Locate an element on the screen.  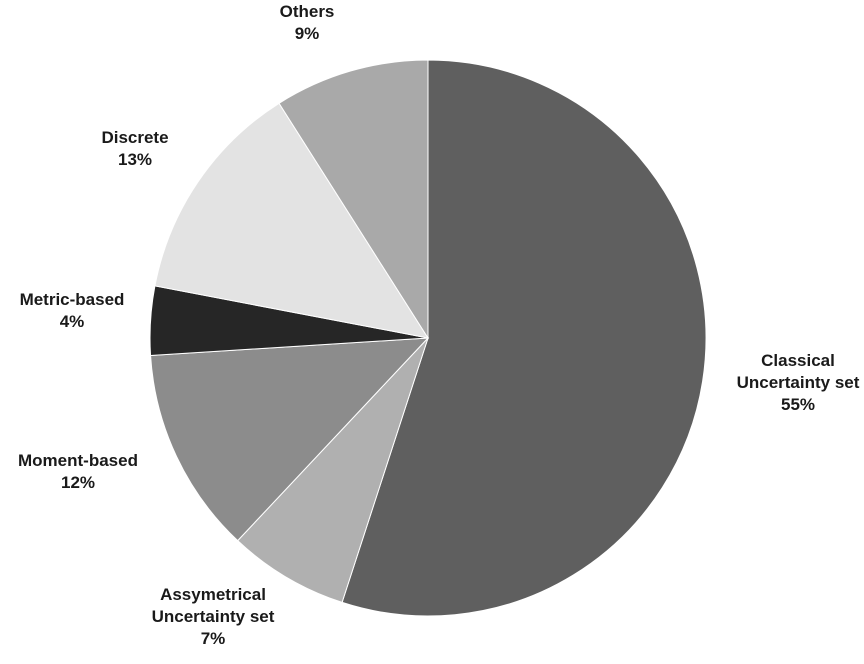
data-label-percent: 7% is located at coordinates (213, 638).